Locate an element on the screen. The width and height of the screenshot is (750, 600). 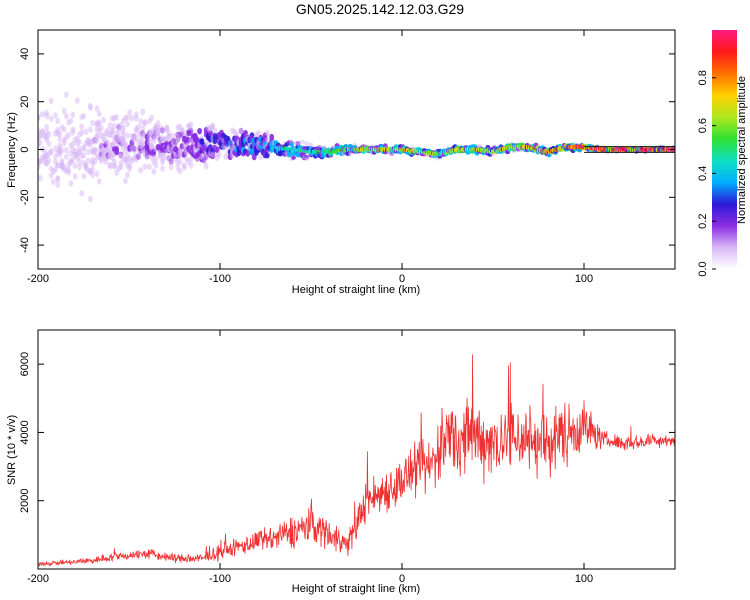
snr-x-tick-label: 100 is located at coordinates (584, 579).